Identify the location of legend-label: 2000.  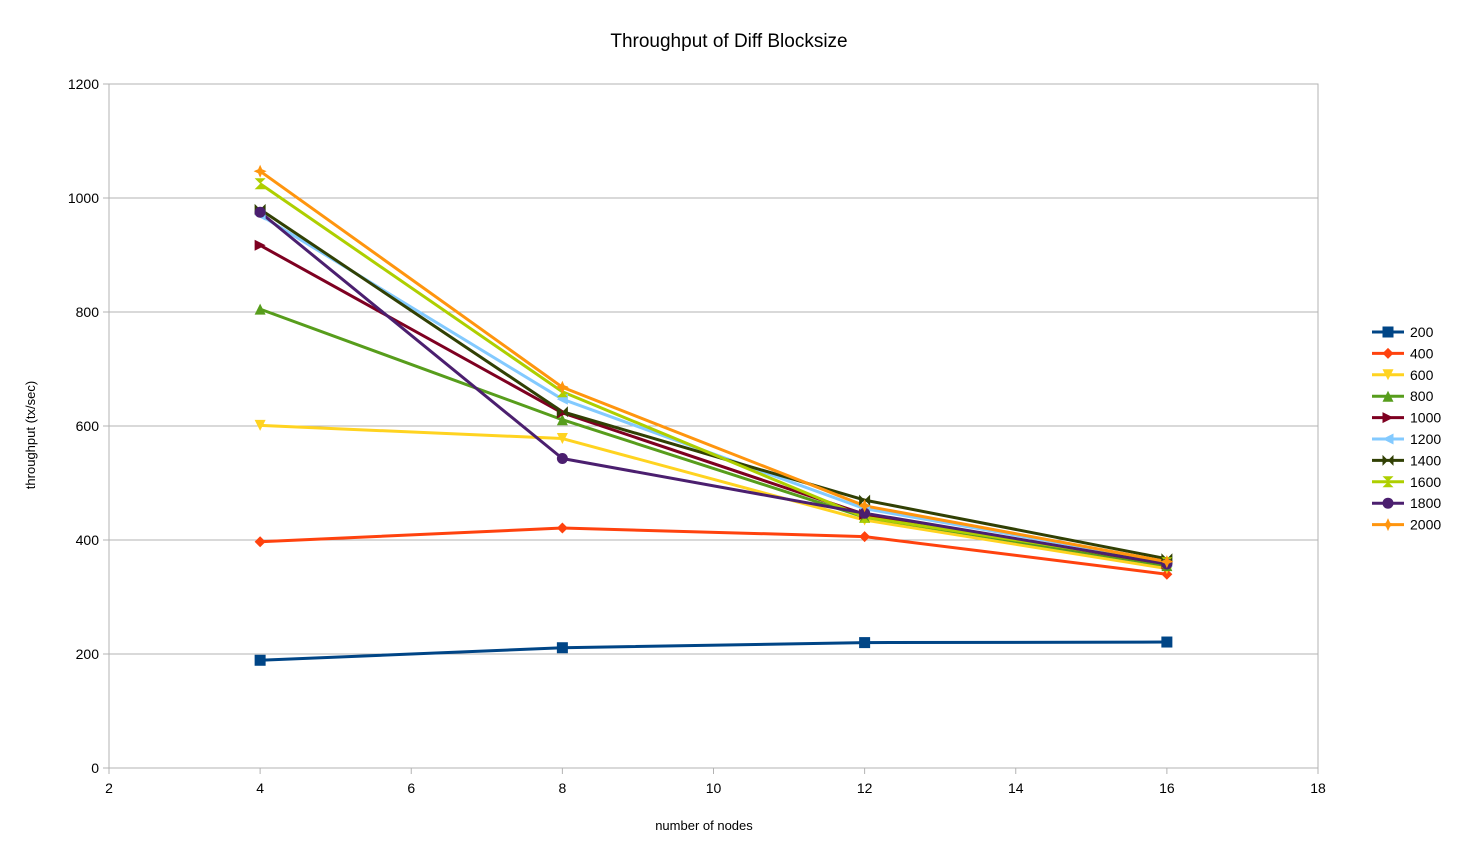
(1425, 525).